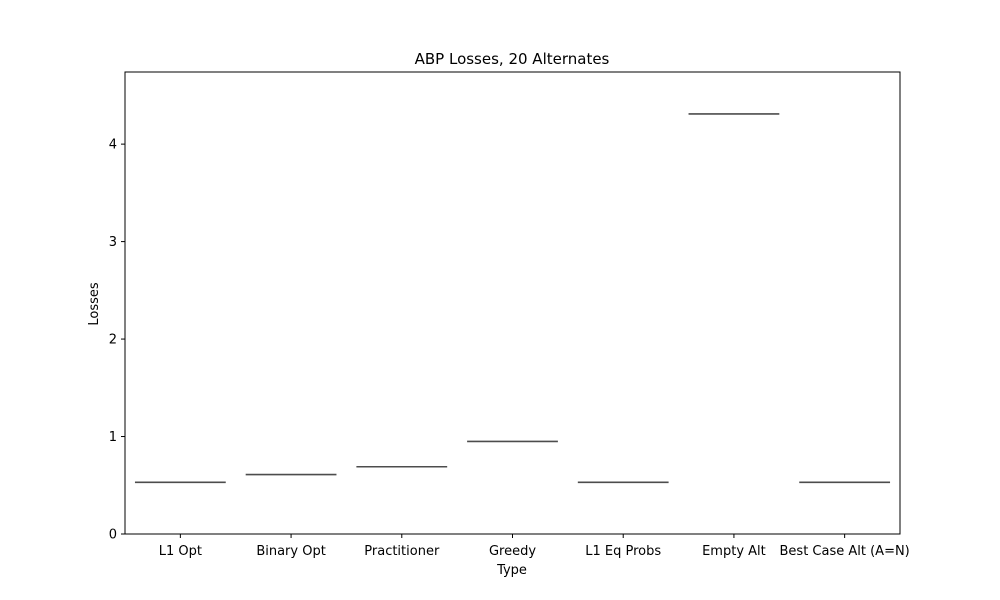 The image size is (1000, 600). I want to click on y-tick-label: 3, so click(113, 242).